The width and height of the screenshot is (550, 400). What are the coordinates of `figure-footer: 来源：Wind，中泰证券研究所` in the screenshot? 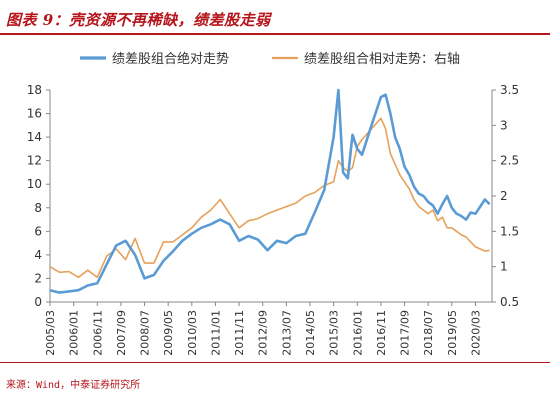 It's located at (275, 381).